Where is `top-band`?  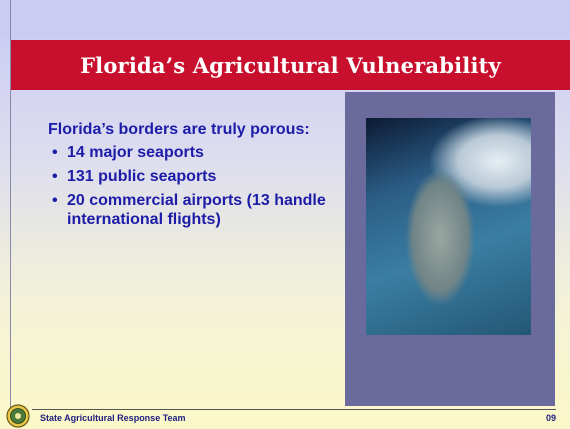
top-band is located at coordinates (285, 19).